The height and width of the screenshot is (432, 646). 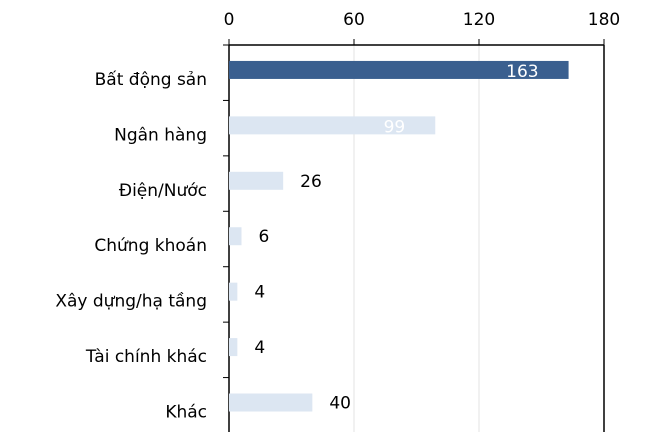 I want to click on y-tick-label: Ngân hàng, so click(x=160, y=135).